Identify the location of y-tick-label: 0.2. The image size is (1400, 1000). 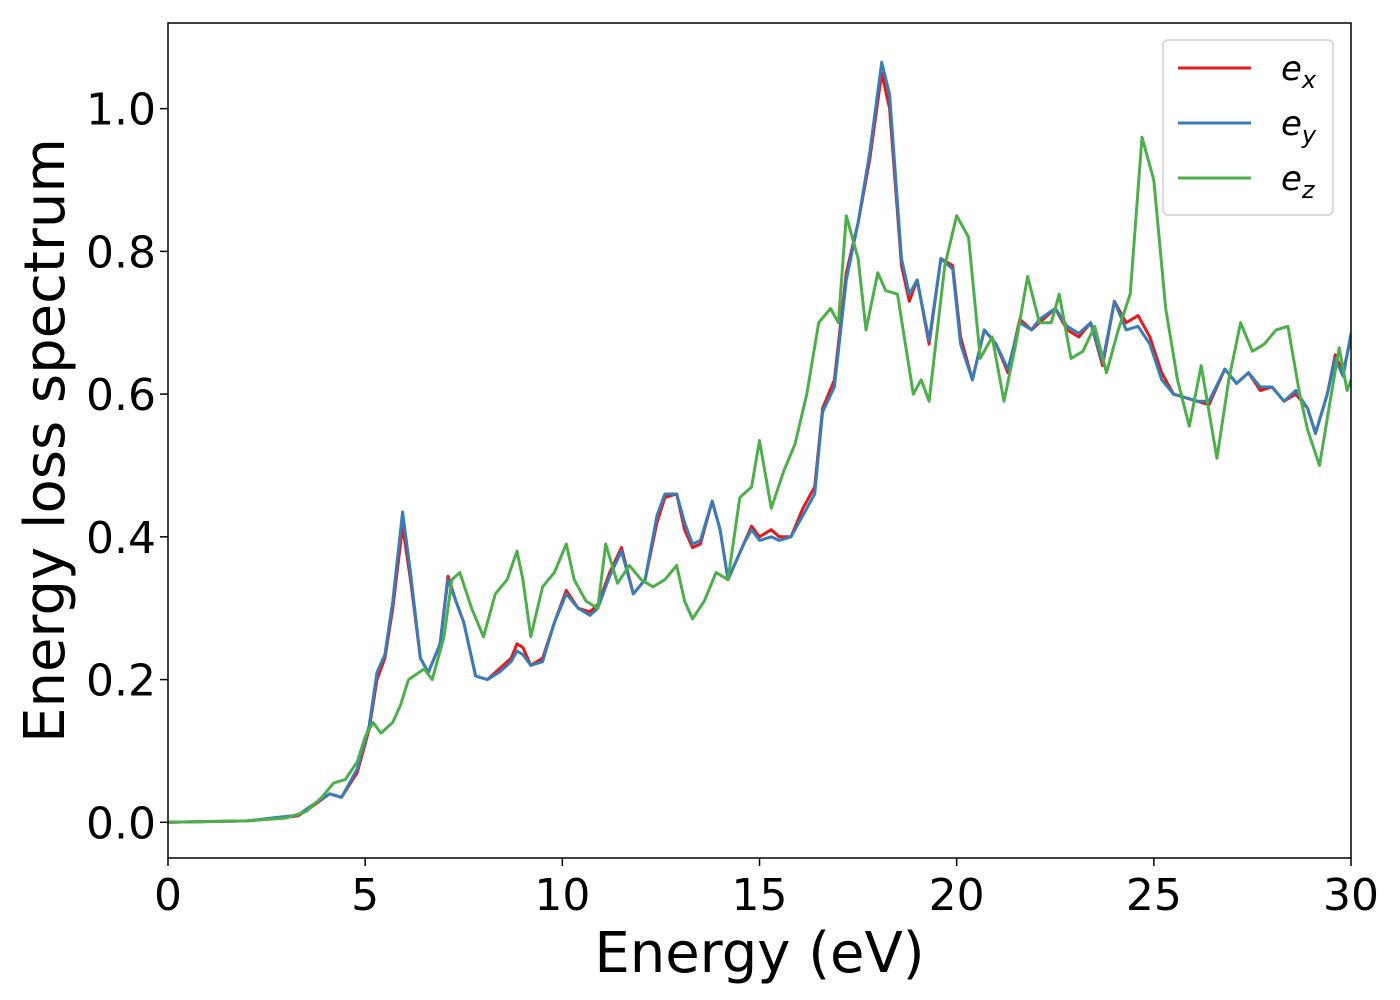
(121, 681).